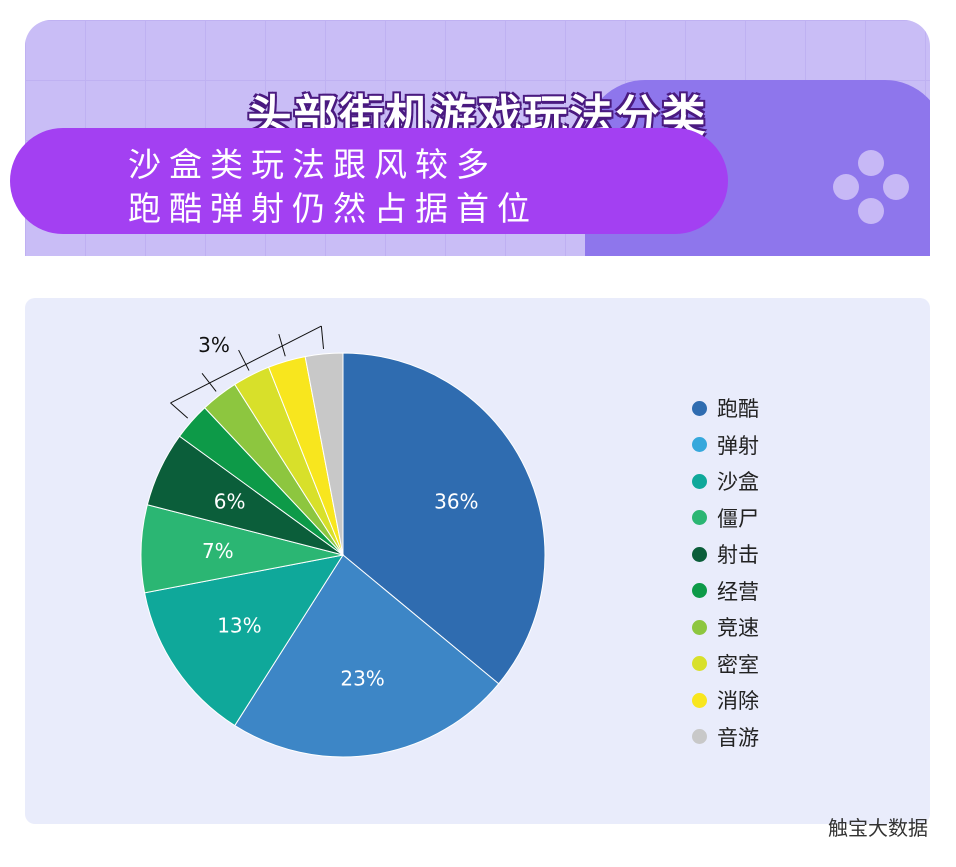 The height and width of the screenshot is (867, 956). What do you see at coordinates (738, 628) in the screenshot?
I see `legend-label: 竞速` at bounding box center [738, 628].